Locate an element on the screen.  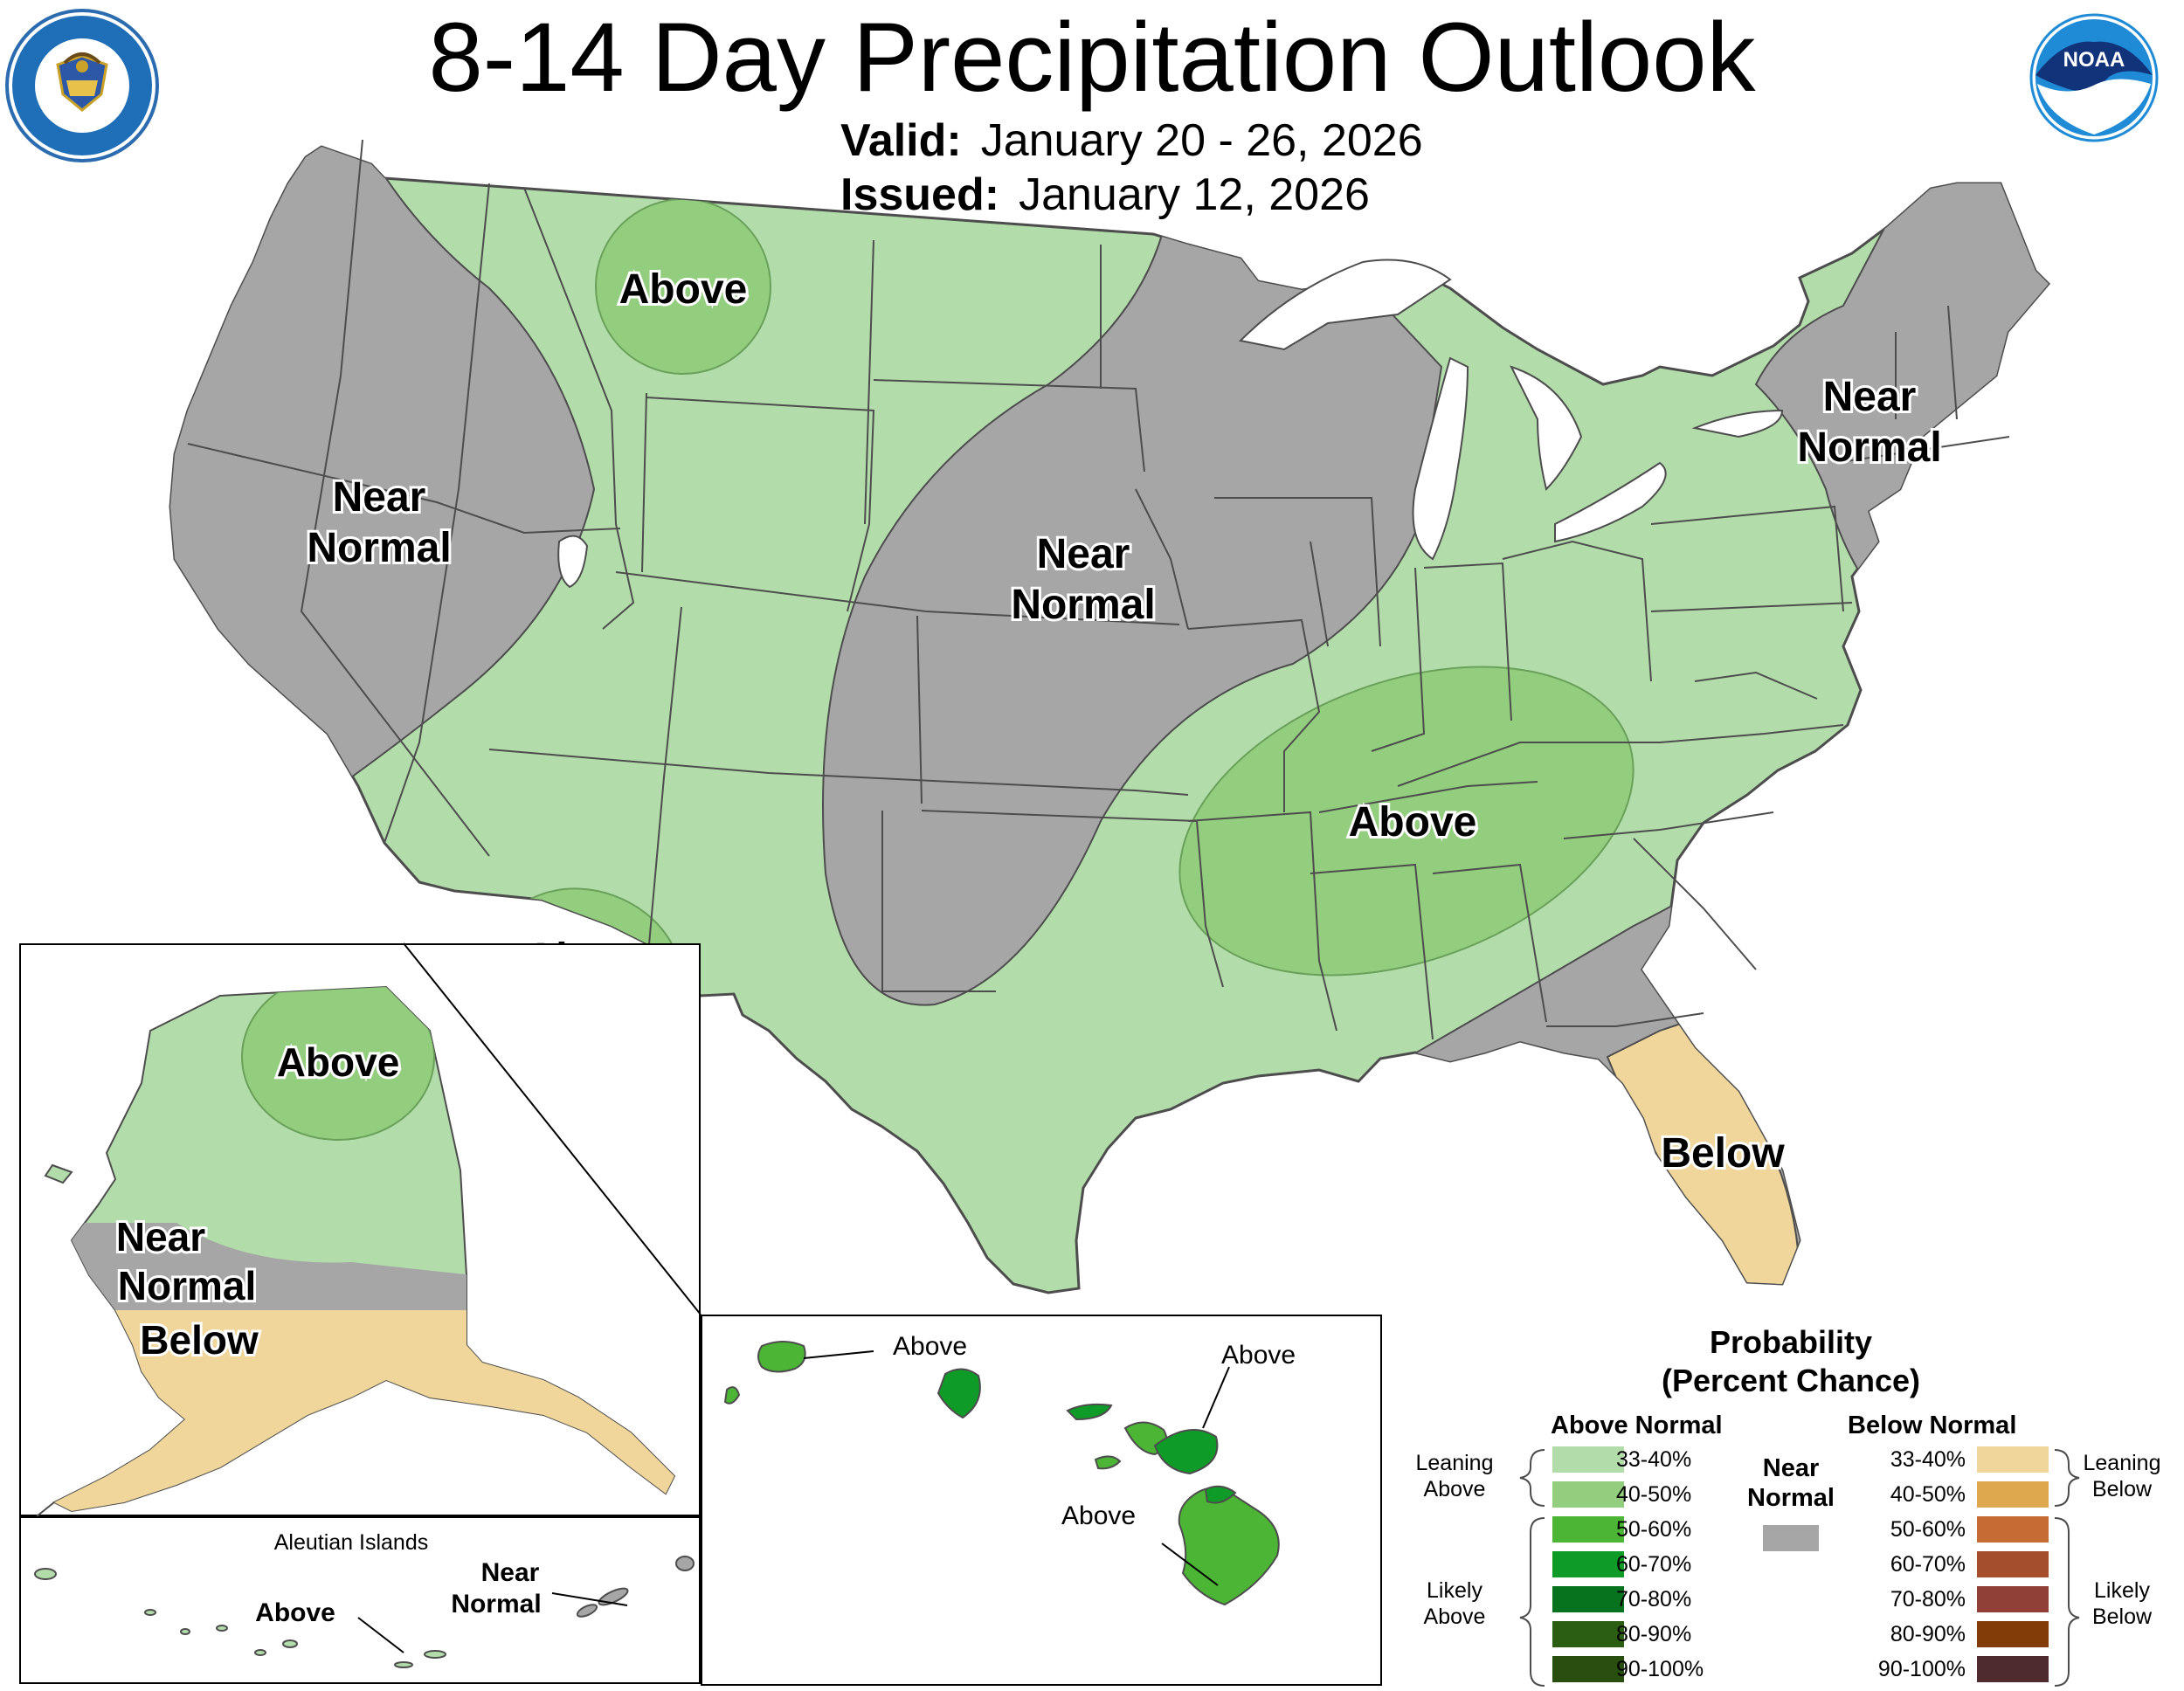
legend-near-line2: Normal is located at coordinates (1791, 1498).